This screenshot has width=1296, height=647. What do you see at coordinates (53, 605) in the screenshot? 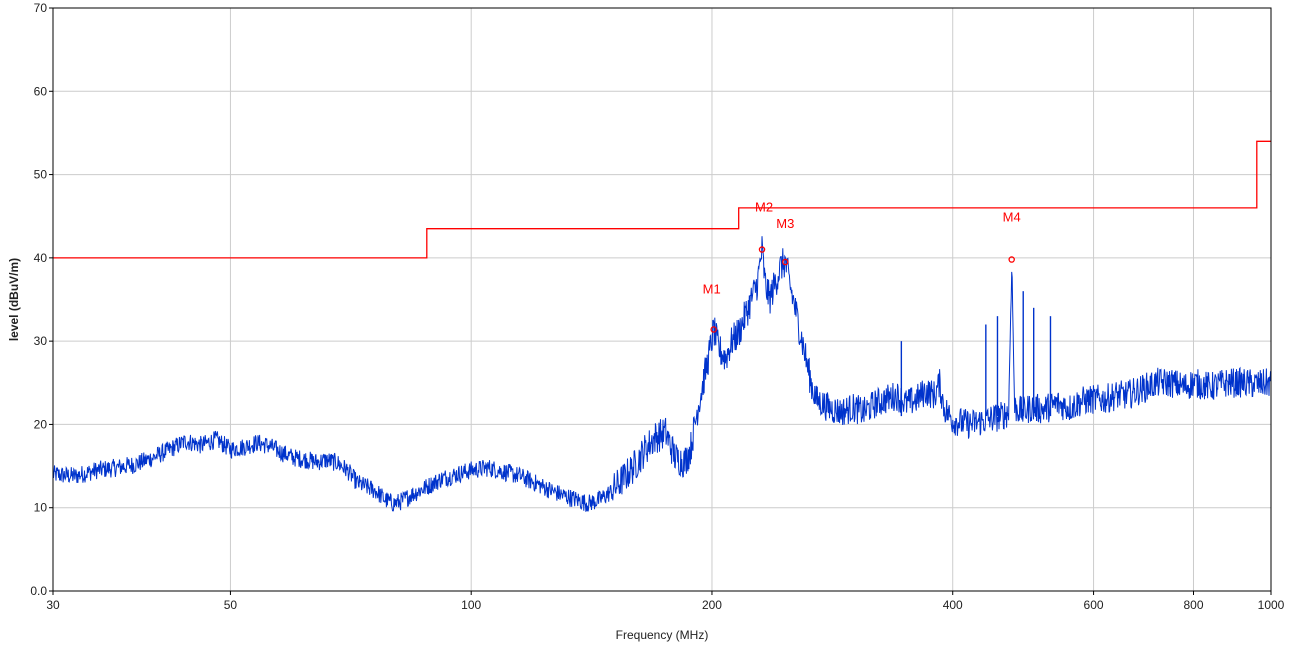
I see `x-tick-label: 30` at bounding box center [53, 605].